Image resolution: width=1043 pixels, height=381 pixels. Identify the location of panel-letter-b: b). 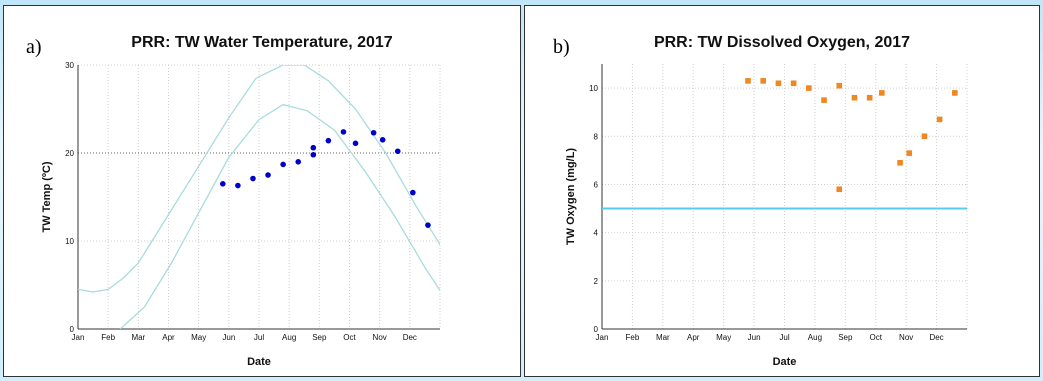
(561, 47).